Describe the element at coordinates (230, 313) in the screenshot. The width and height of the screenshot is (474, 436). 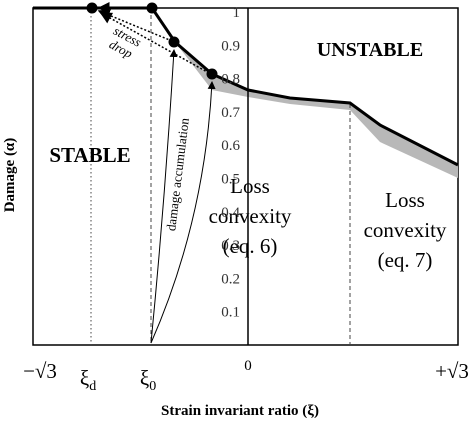
I see `y-tick-label: 0.1` at that location.